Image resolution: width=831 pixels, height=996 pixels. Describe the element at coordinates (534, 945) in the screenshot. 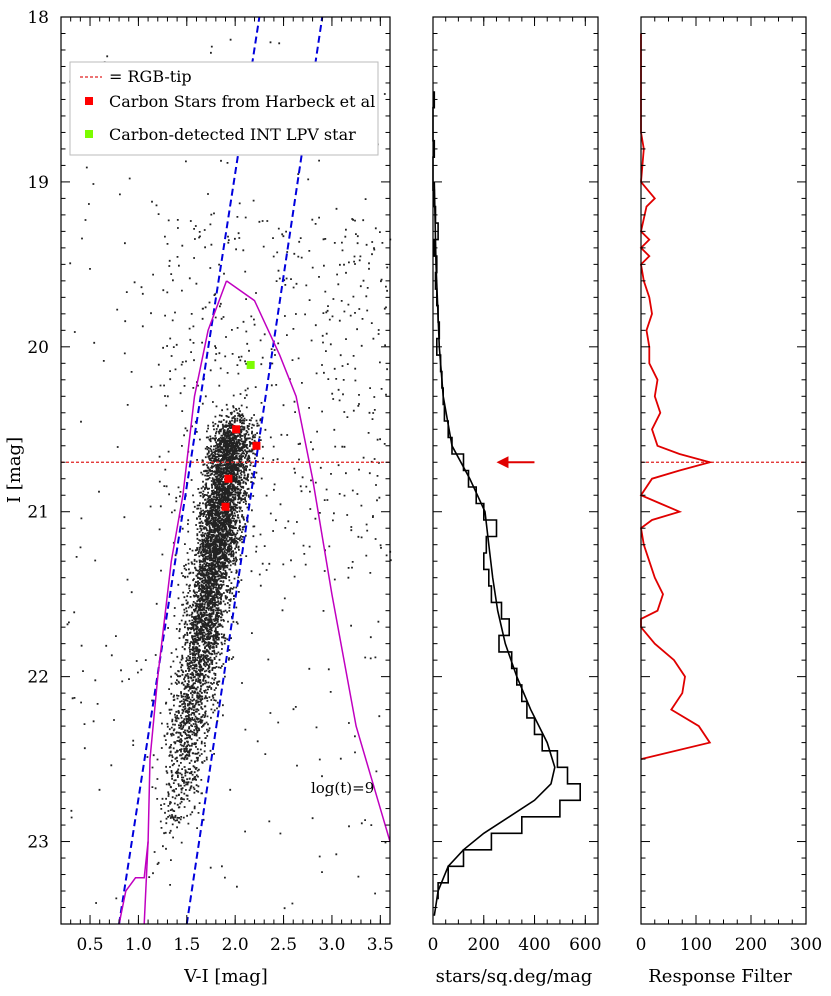

I see `x-tick-label: 400` at that location.